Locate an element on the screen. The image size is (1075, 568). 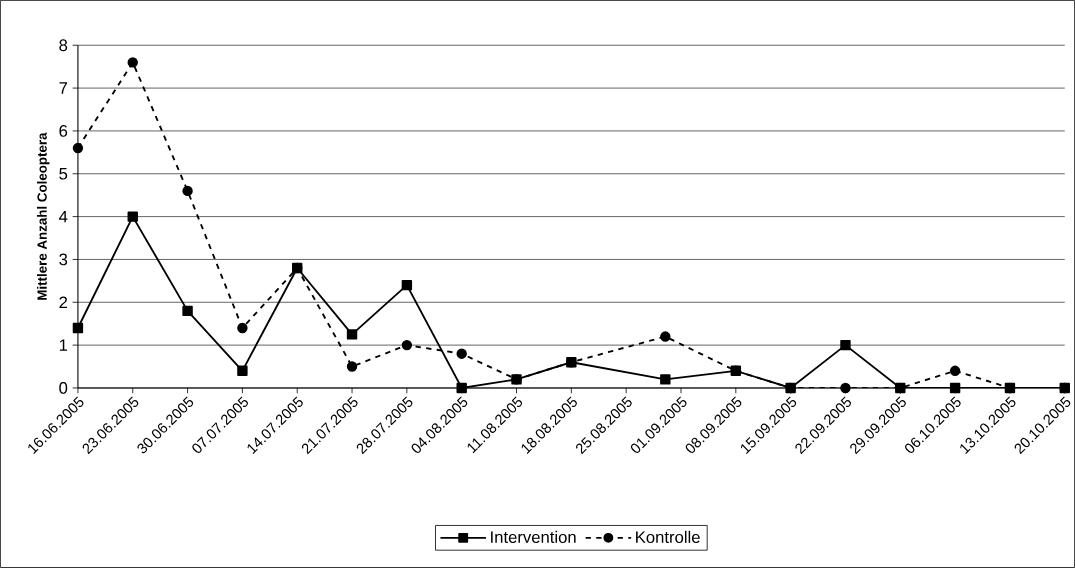
y-tick-label: 2 is located at coordinates (63, 302).